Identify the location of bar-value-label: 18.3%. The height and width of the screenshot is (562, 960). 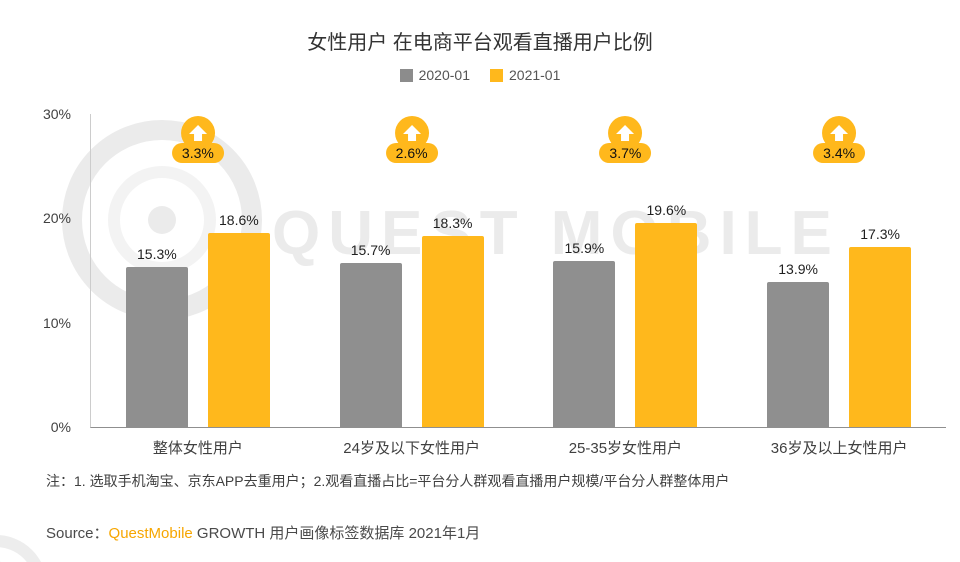
(452, 223).